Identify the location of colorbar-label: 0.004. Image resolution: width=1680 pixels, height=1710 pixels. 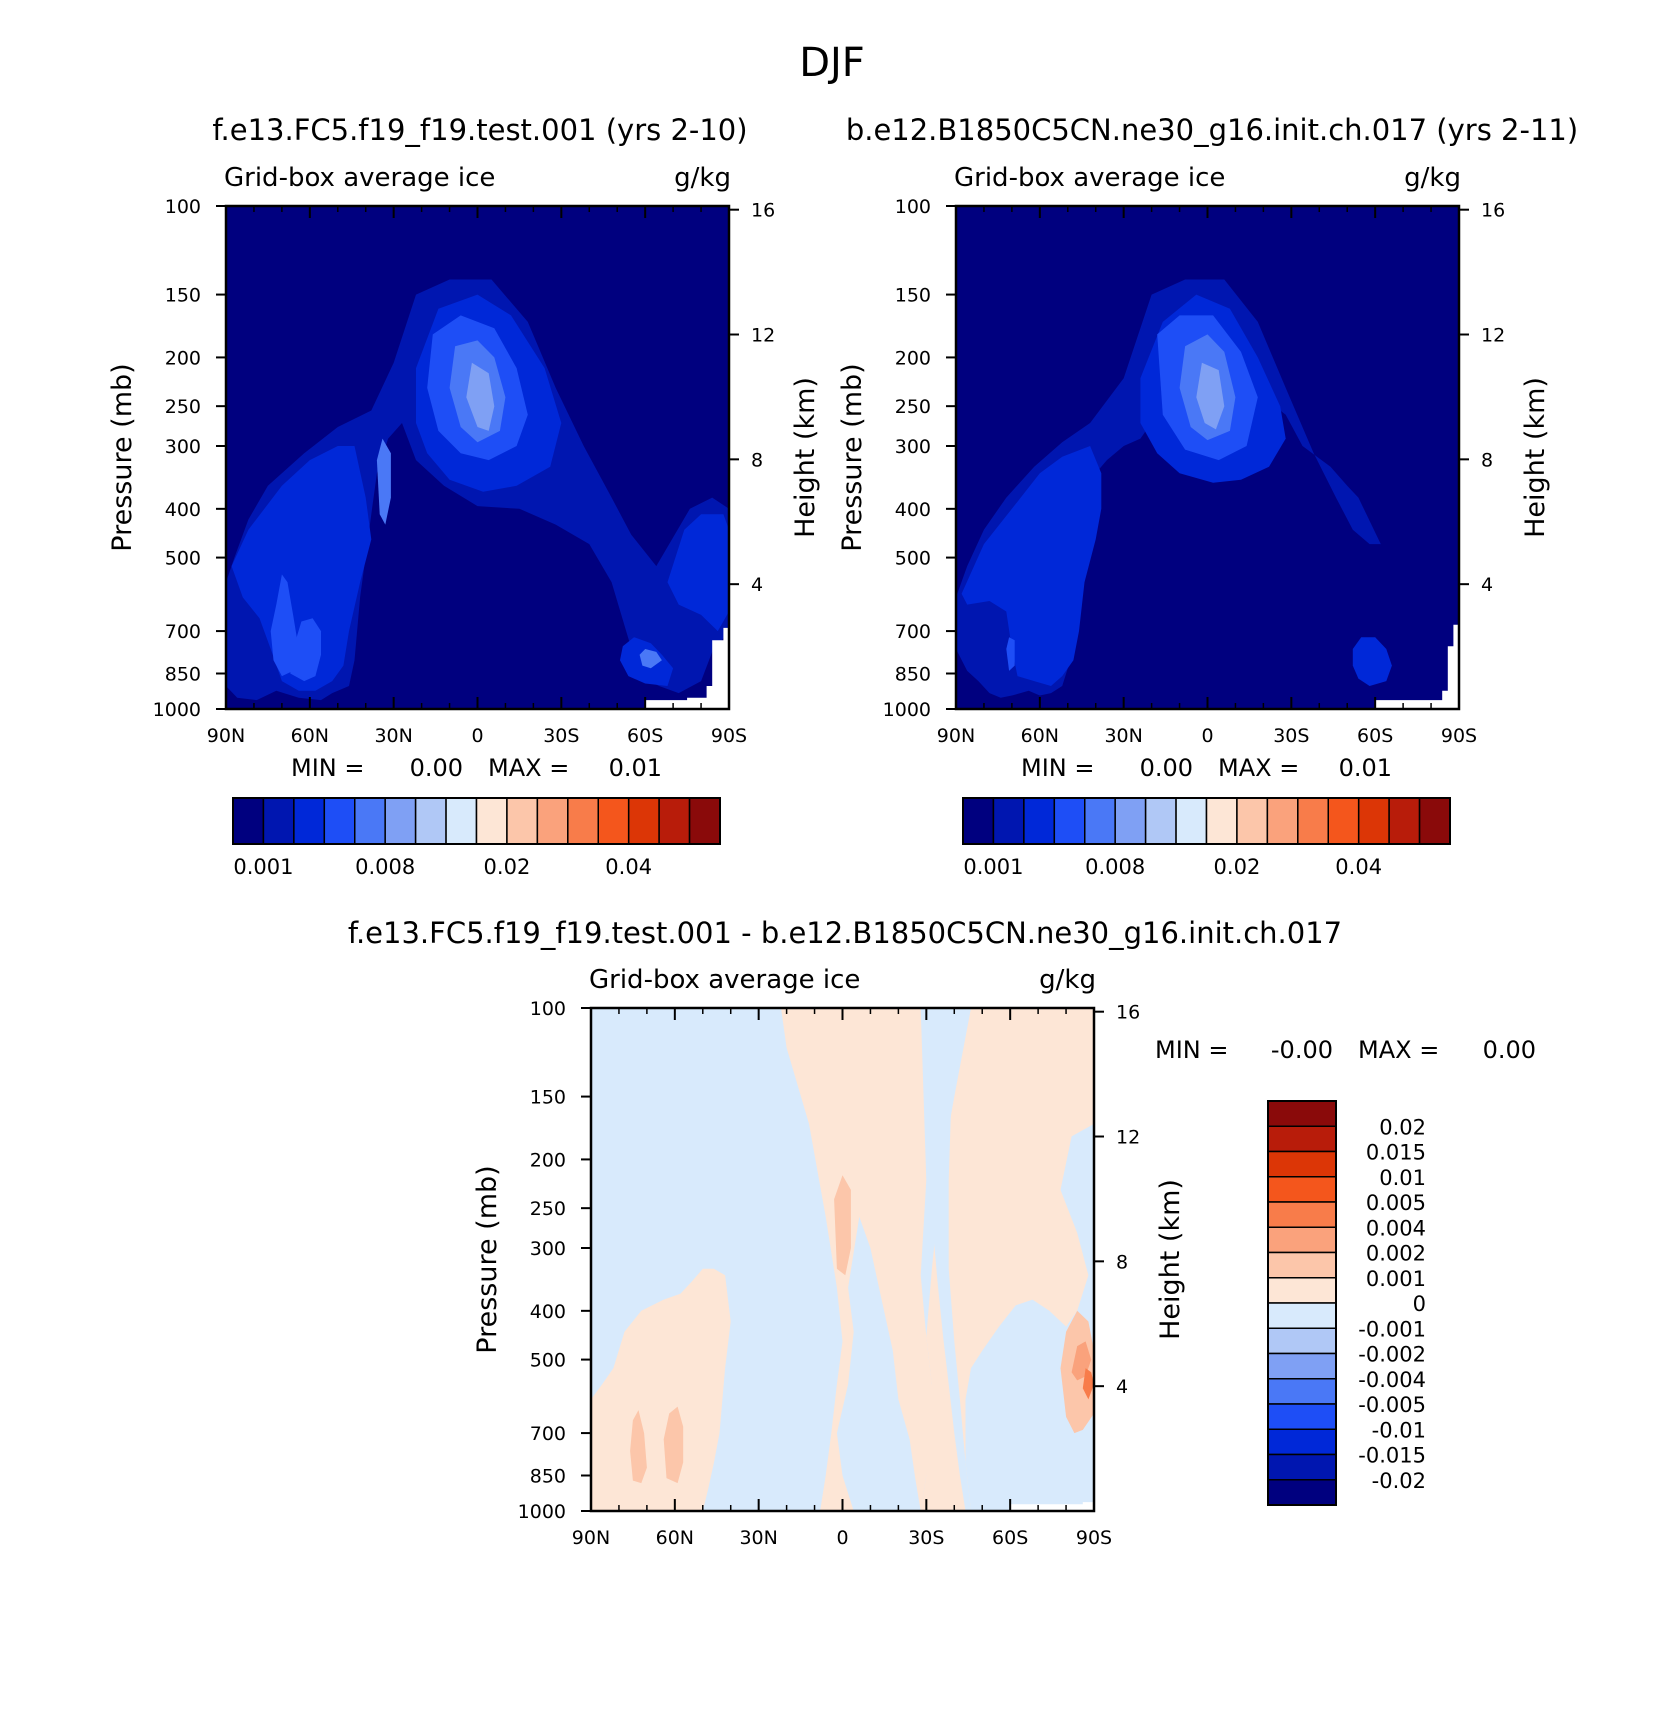
(1396, 1228).